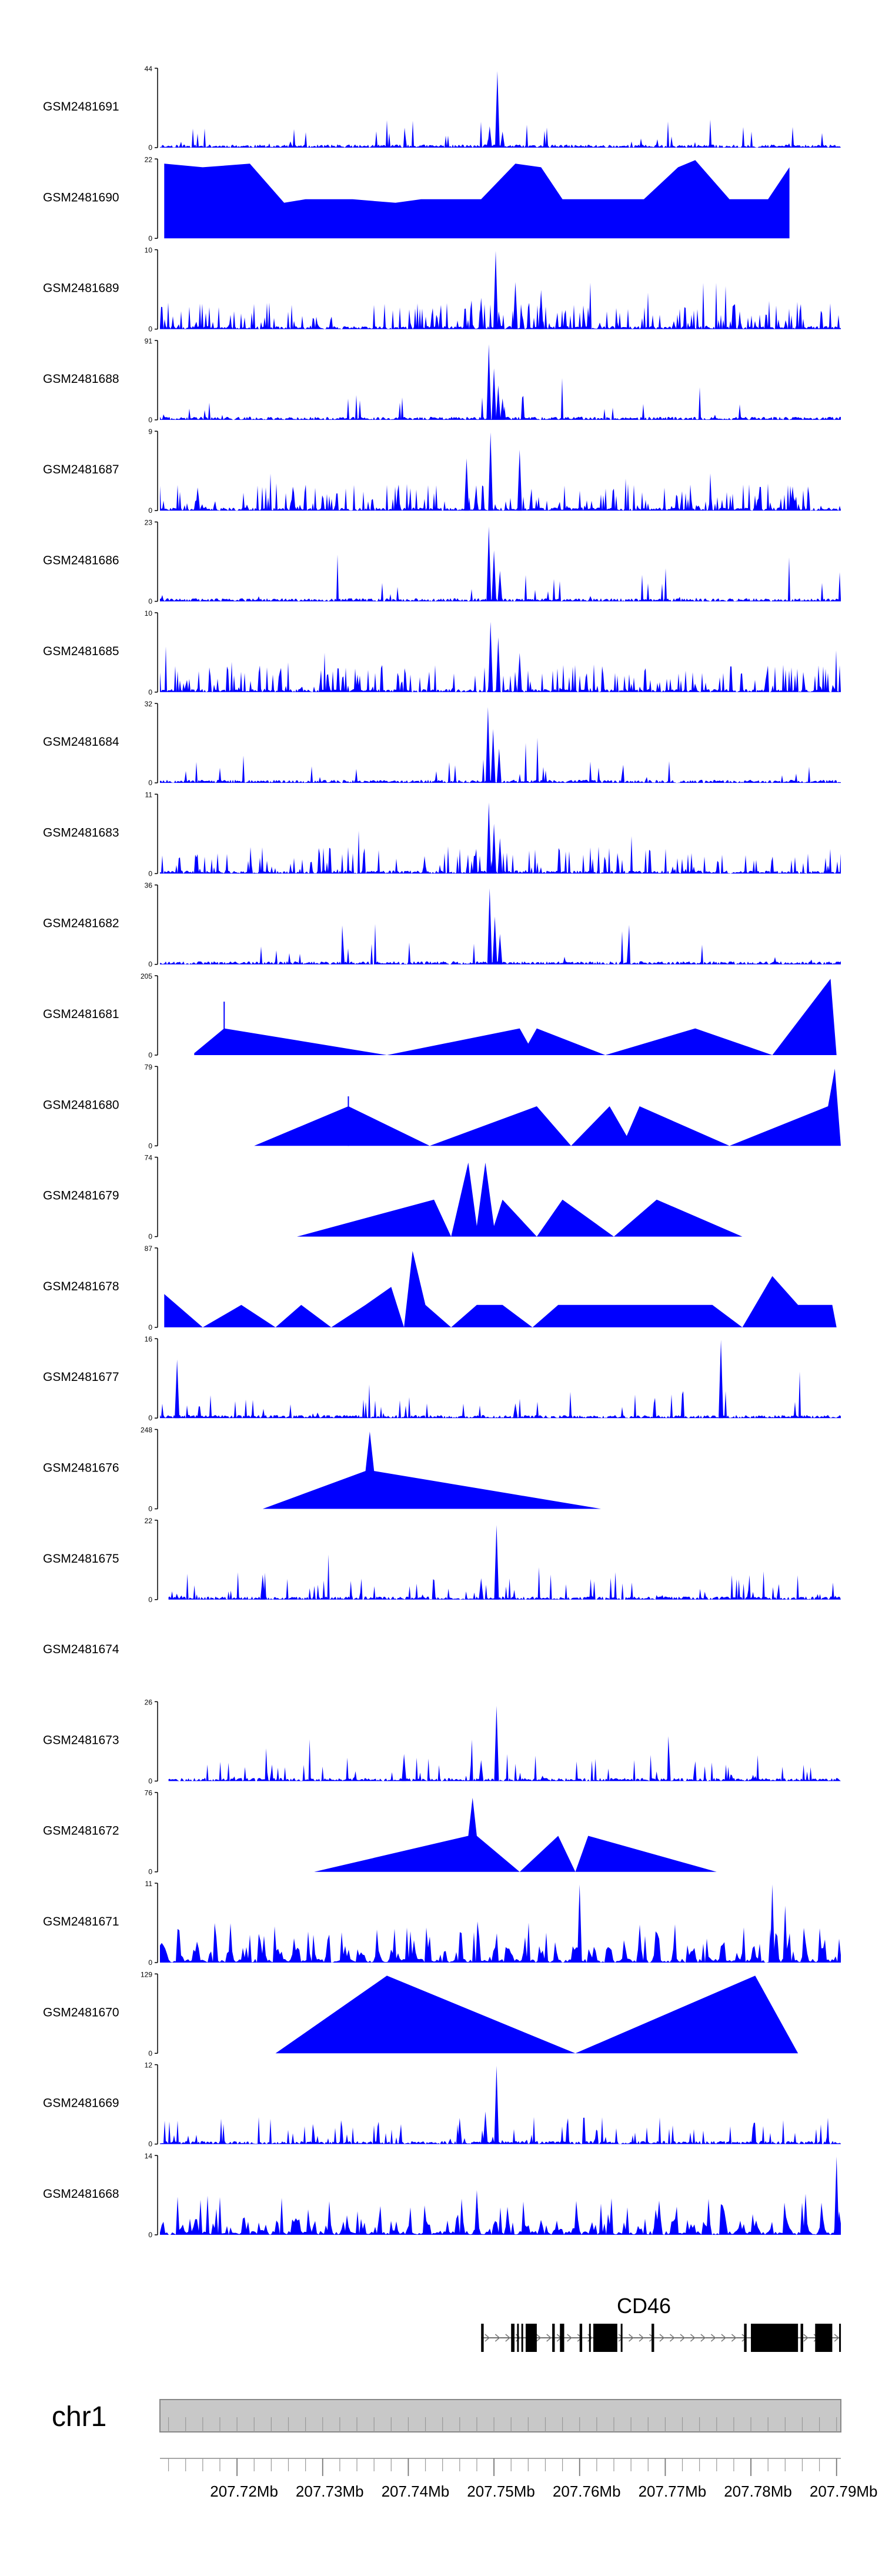  What do you see at coordinates (416, 2491) in the screenshot?
I see `axis-tick-label: 207.74Mb` at bounding box center [416, 2491].